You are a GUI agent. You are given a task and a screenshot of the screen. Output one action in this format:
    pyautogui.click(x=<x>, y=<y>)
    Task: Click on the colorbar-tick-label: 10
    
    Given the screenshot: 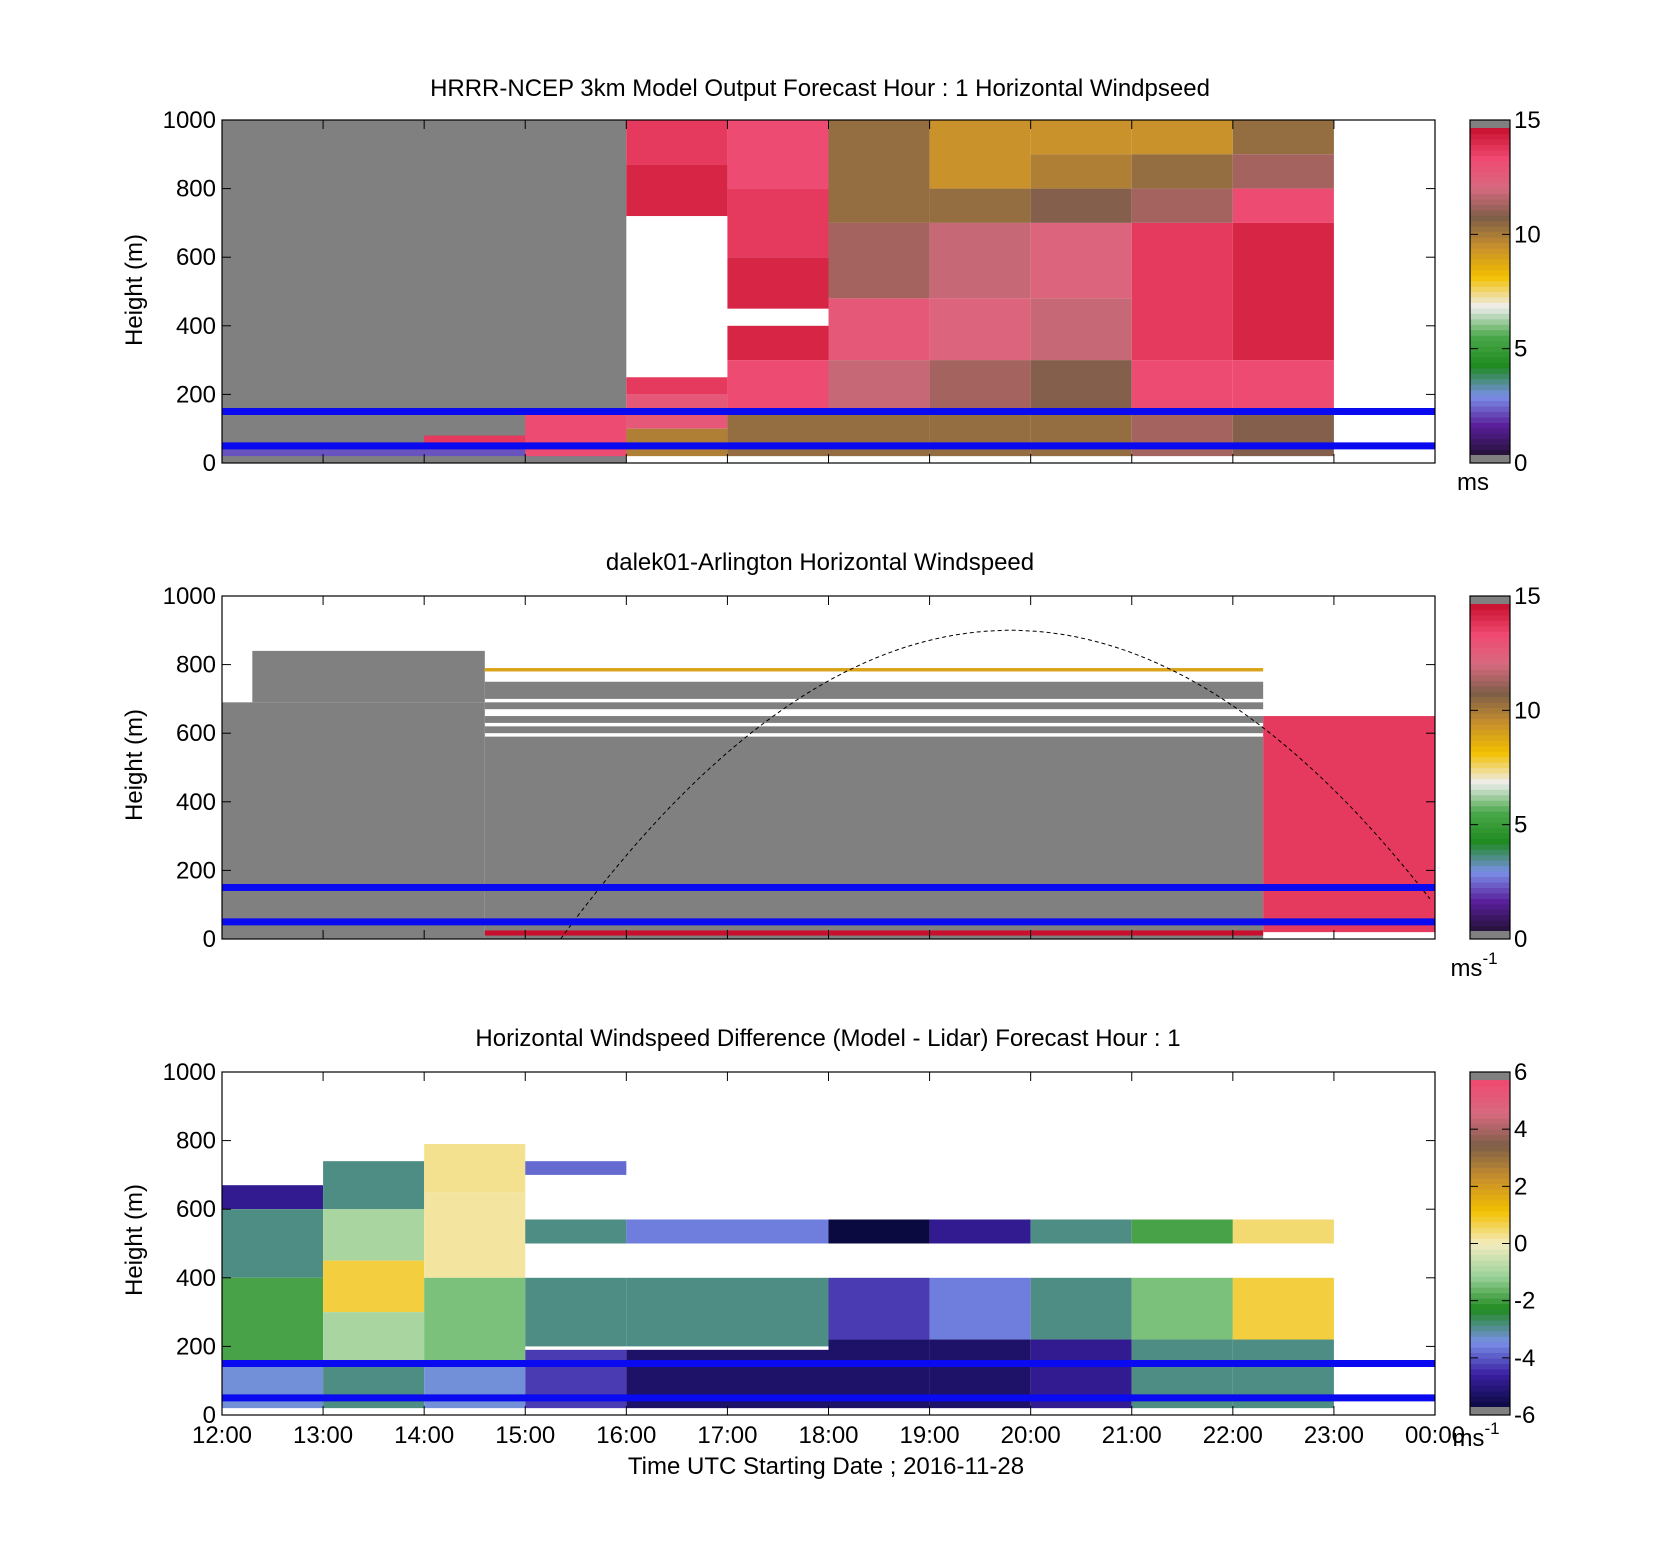 What is the action you would take?
    pyautogui.click(x=1527, y=234)
    